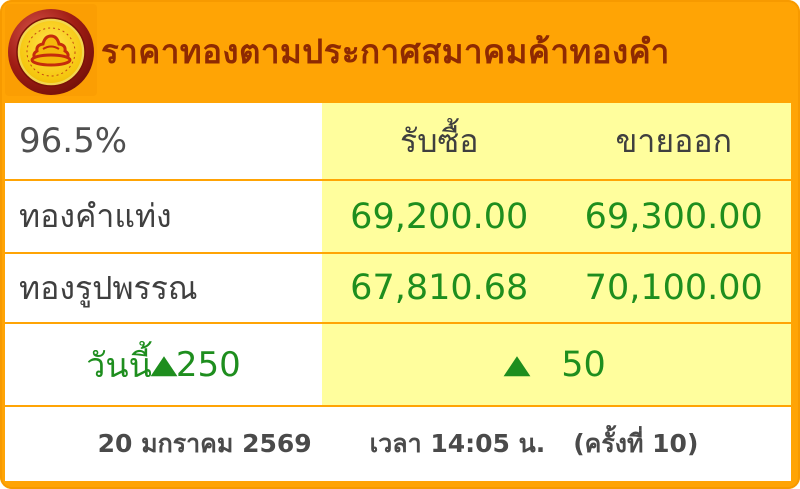 This screenshot has height=489, width=800. Describe the element at coordinates (556, 364) in the screenshot. I see `today-sell-change-cell: ▲ 50` at that location.